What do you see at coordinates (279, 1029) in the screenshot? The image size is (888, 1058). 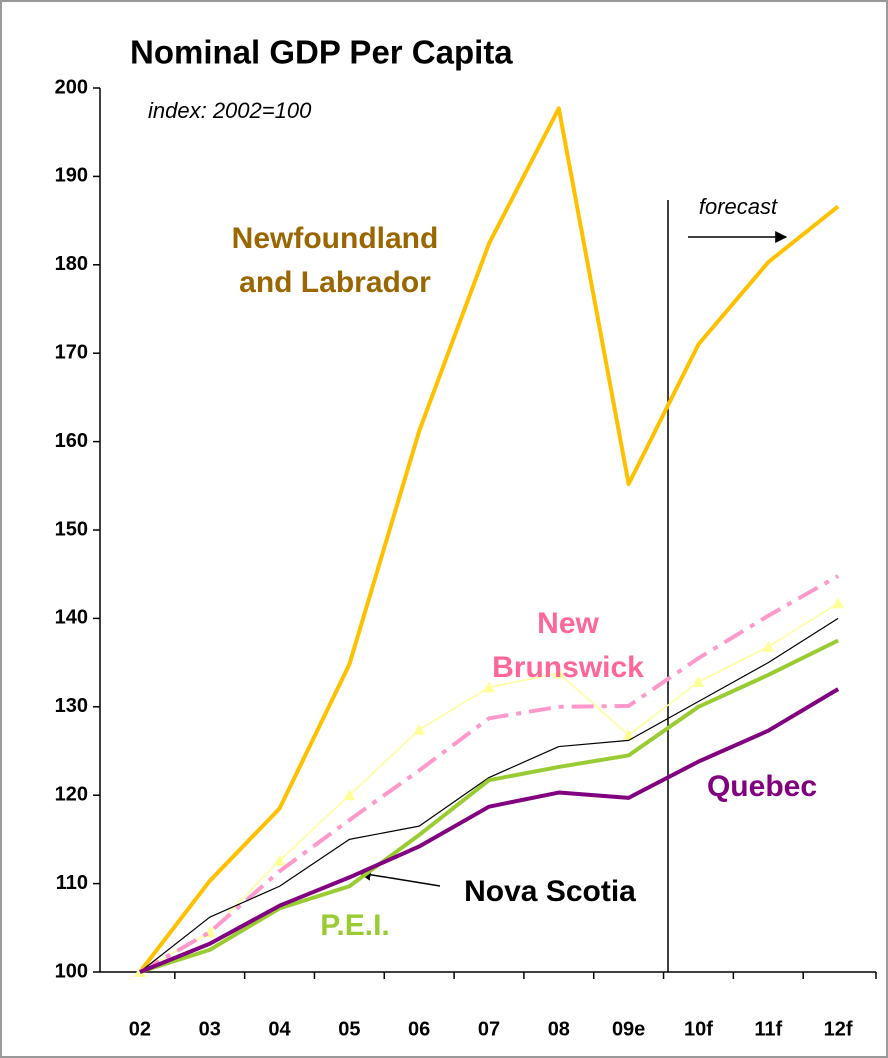 I see `x-tick-label: 04` at bounding box center [279, 1029].